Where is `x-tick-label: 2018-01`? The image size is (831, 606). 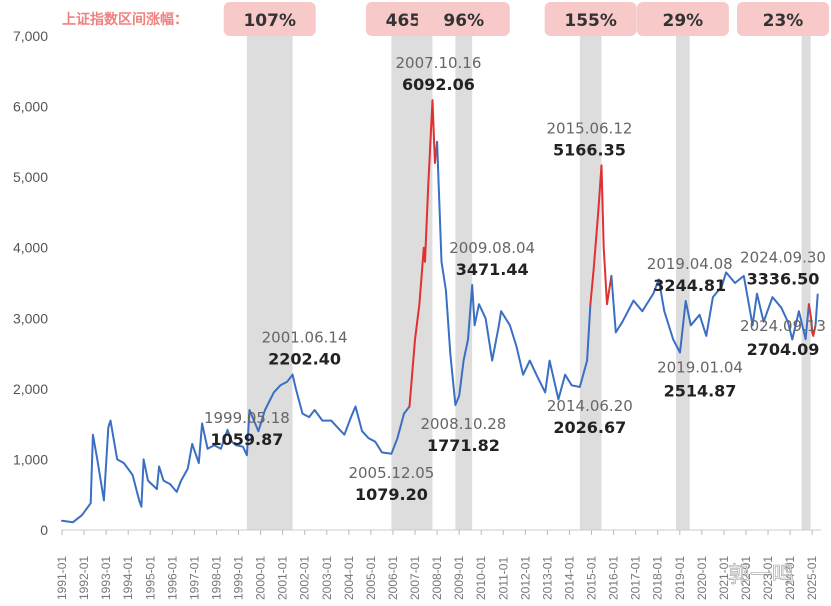 x-tick-label: 2018-01 is located at coordinates (658, 578).